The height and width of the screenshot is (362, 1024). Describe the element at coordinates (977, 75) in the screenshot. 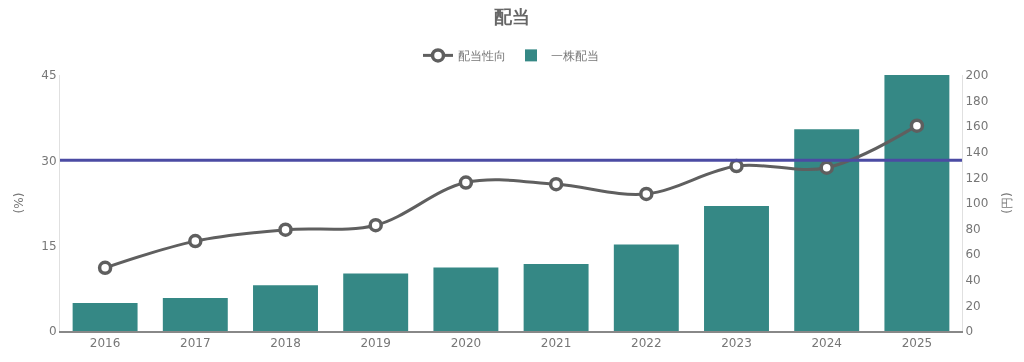

I see `y2-tick-label: 200` at that location.